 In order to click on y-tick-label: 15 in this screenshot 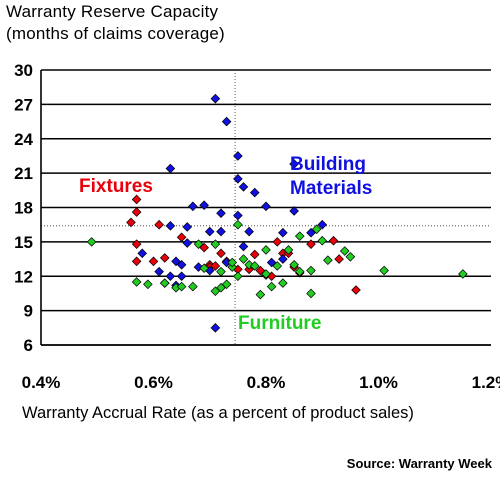, I will do `click(23, 242)`.